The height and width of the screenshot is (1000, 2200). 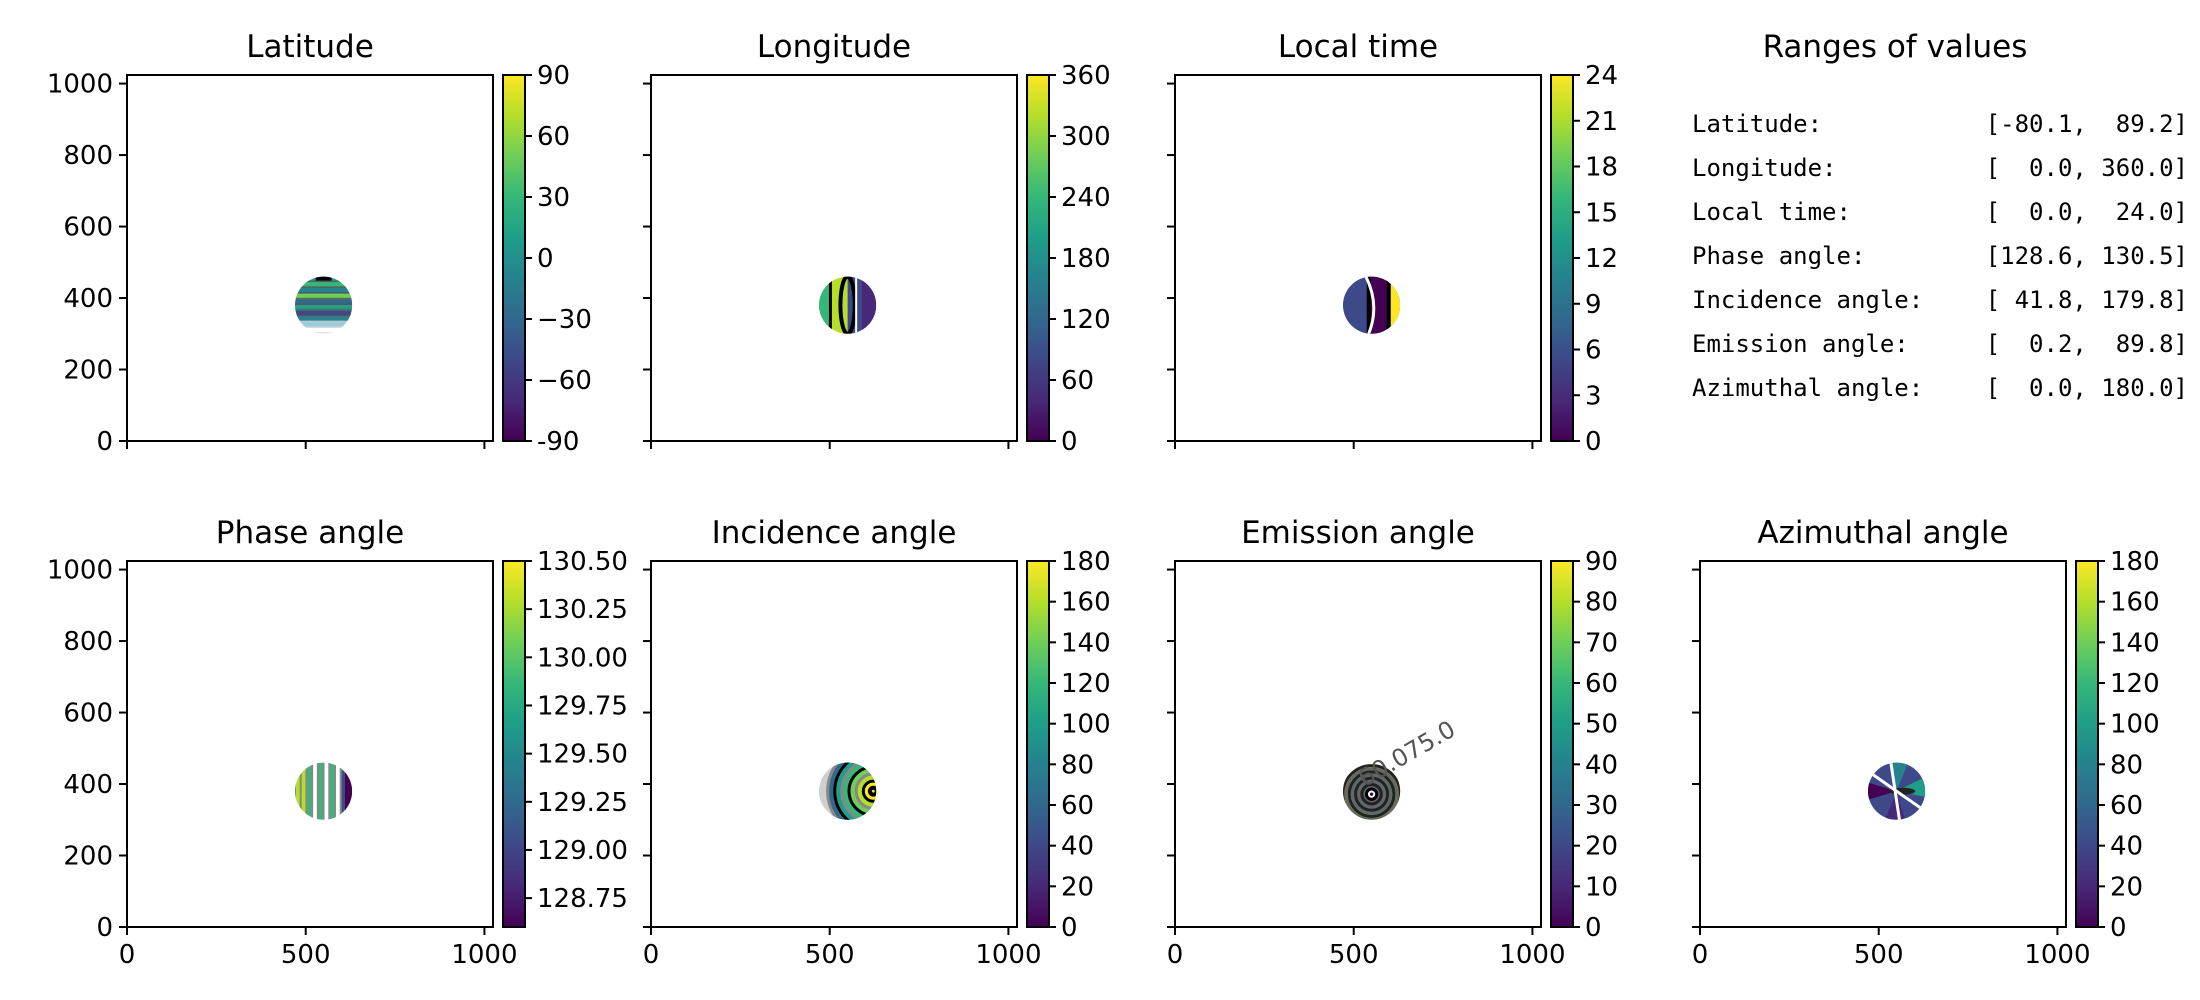 I want to click on range-value: [ 0.2, 89.8], so click(x=2087, y=344).